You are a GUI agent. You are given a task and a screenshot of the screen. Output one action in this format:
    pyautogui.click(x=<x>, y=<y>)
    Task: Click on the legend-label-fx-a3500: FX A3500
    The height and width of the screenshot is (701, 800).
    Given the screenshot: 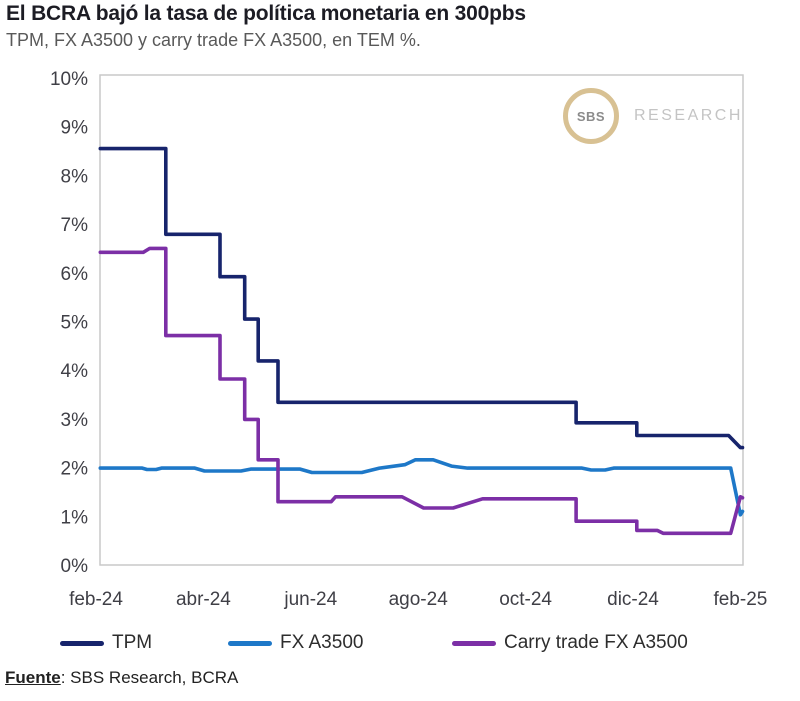 What is the action you would take?
    pyautogui.click(x=322, y=642)
    